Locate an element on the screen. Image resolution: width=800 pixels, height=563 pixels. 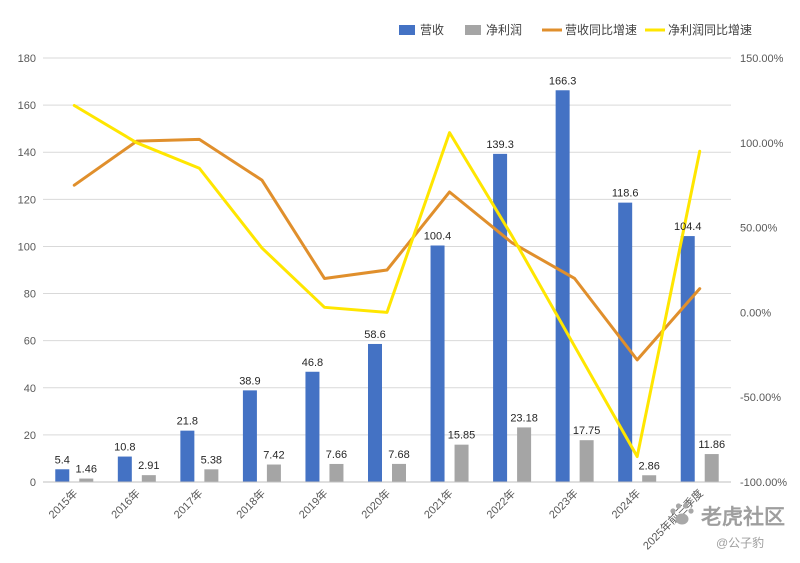
revenue-data-label: 100.4 is located at coordinates (438, 237).